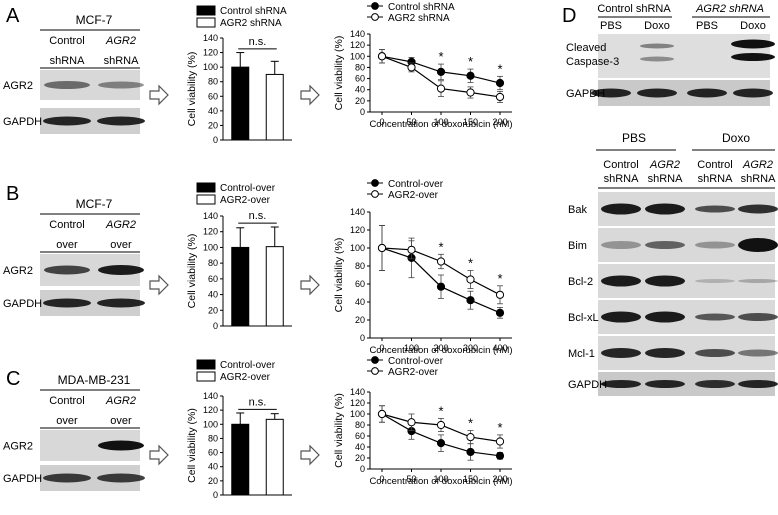 Image resolution: width=778 pixels, height=515 pixels. What do you see at coordinates (12, 194) in the screenshot?
I see `panel-label-b: B` at bounding box center [12, 194].